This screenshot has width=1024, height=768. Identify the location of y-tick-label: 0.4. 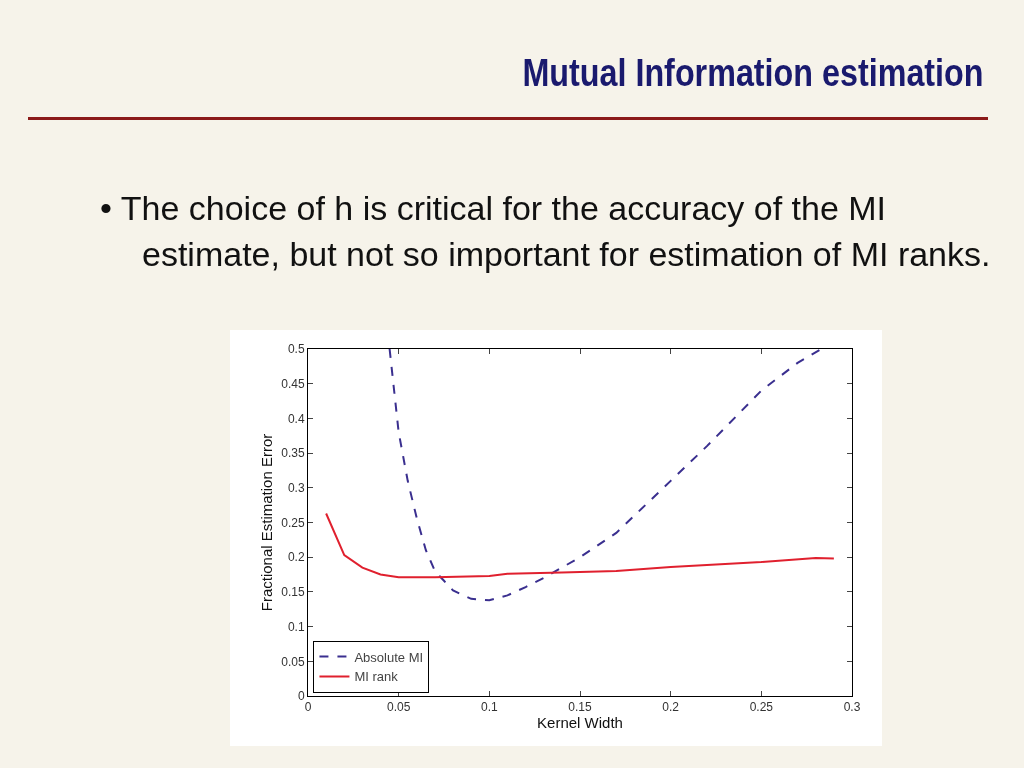
(296, 418).